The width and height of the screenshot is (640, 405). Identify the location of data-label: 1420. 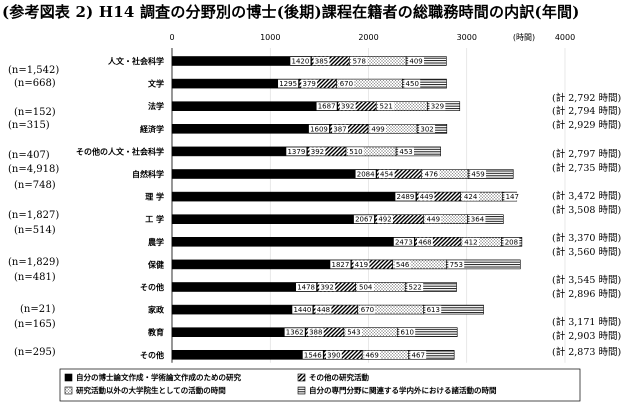
(301, 62).